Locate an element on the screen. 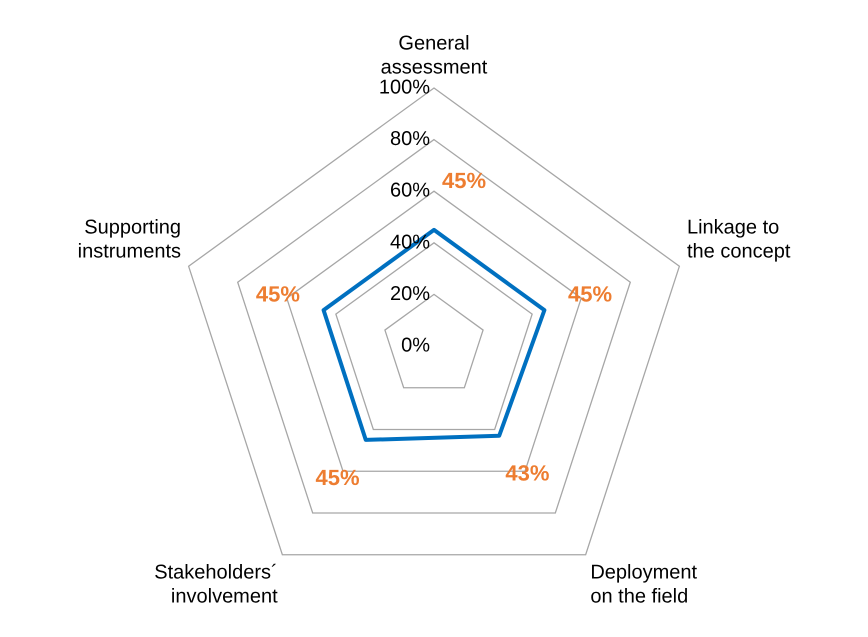 The height and width of the screenshot is (637, 868). spoke-label: Supporting instruments is located at coordinates (130, 239).